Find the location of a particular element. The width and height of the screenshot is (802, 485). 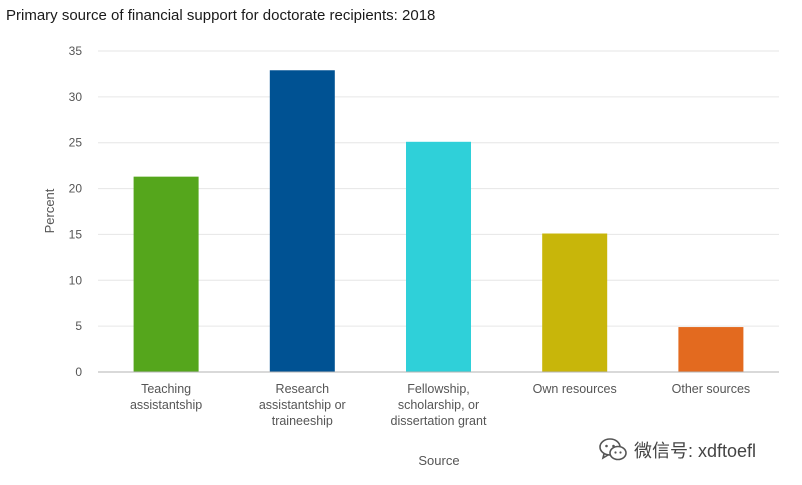

y-tick-label: 20 is located at coordinates (76, 189).